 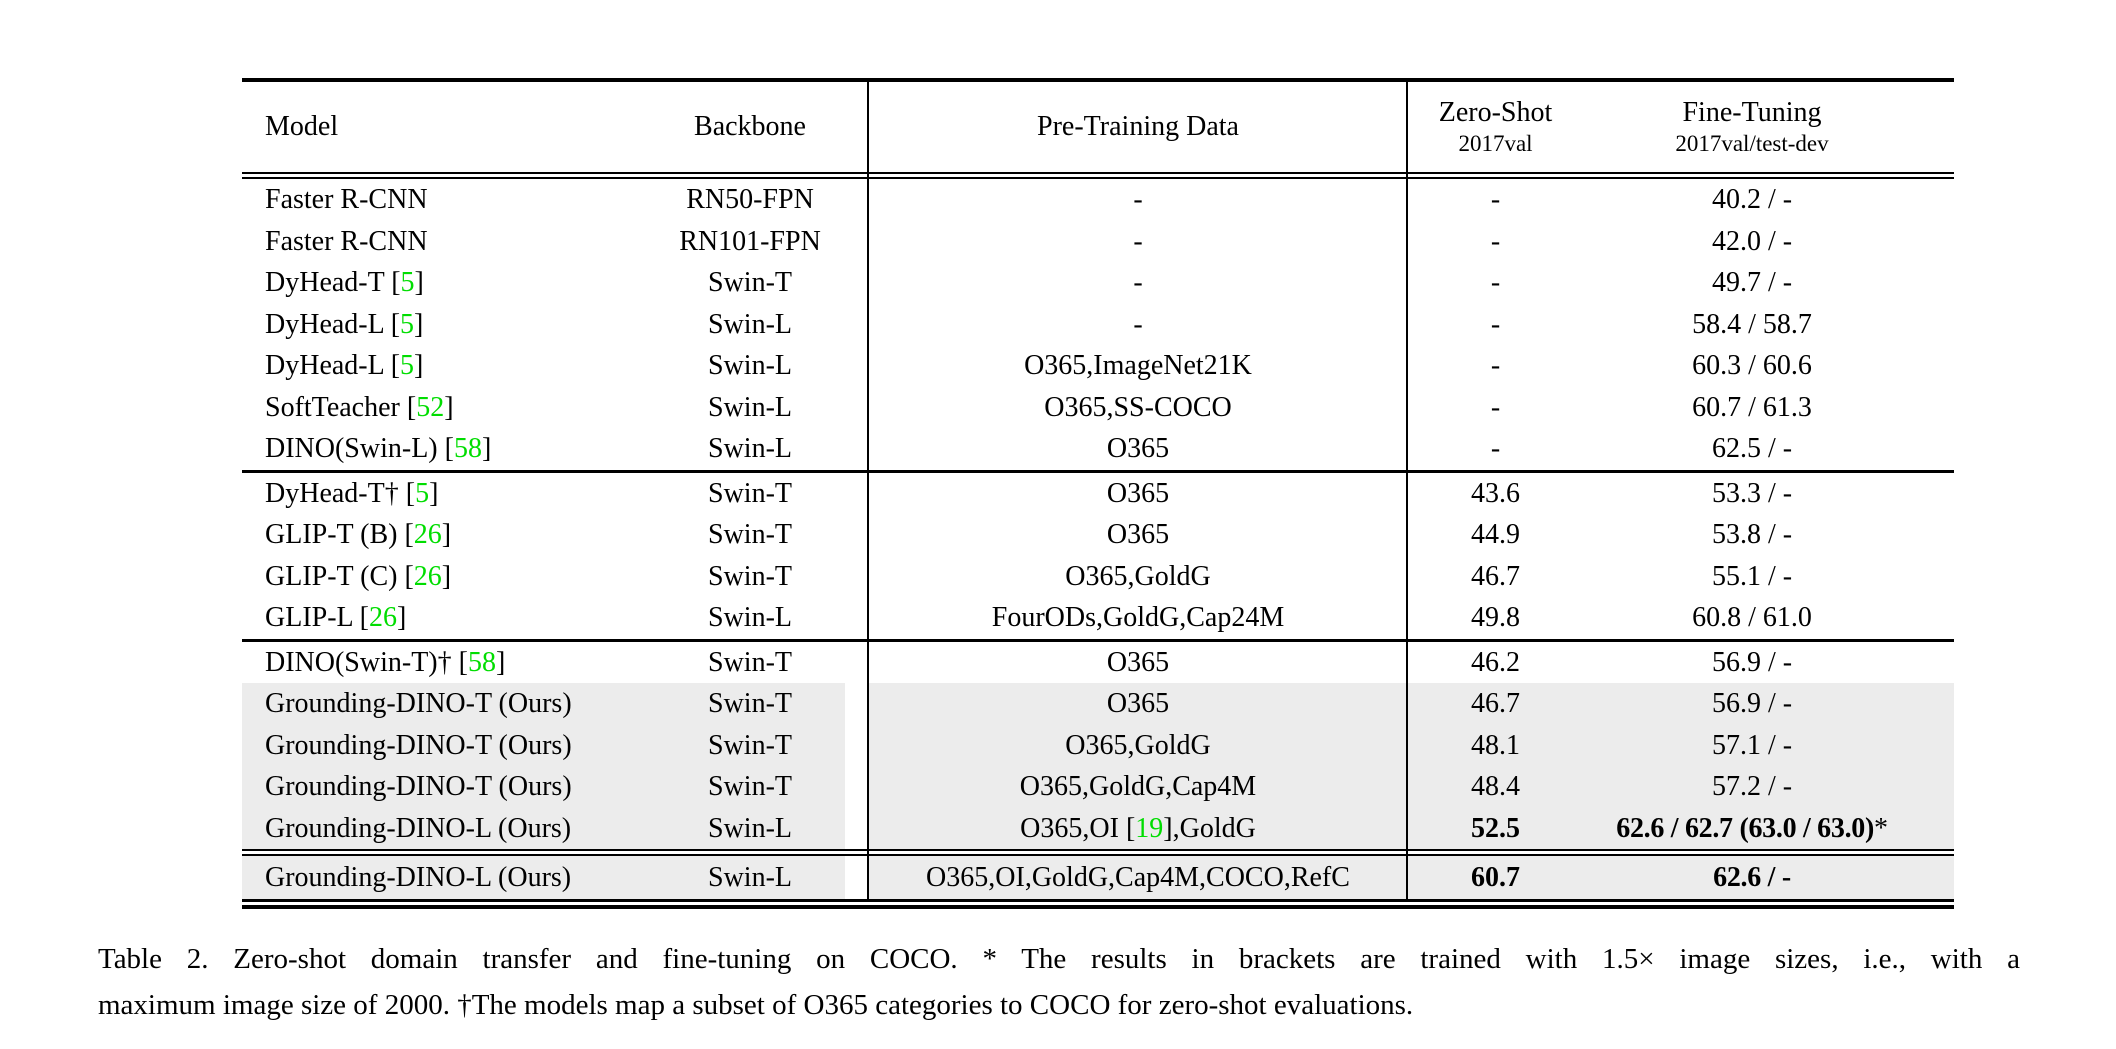 What do you see at coordinates (1495, 877) in the screenshot?
I see `zeroshot-cell: 60.7` at bounding box center [1495, 877].